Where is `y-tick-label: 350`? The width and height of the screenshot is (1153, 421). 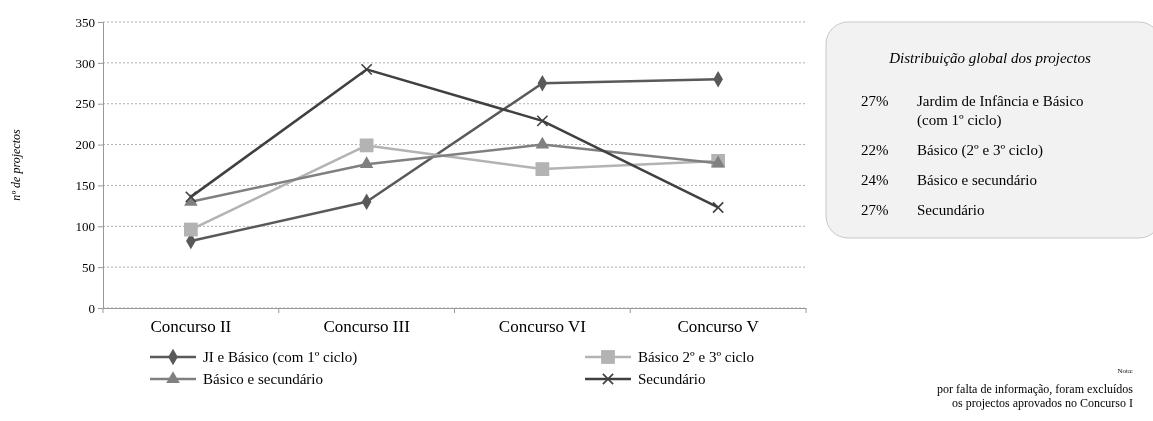
y-tick-label: 350 is located at coordinates (85, 22).